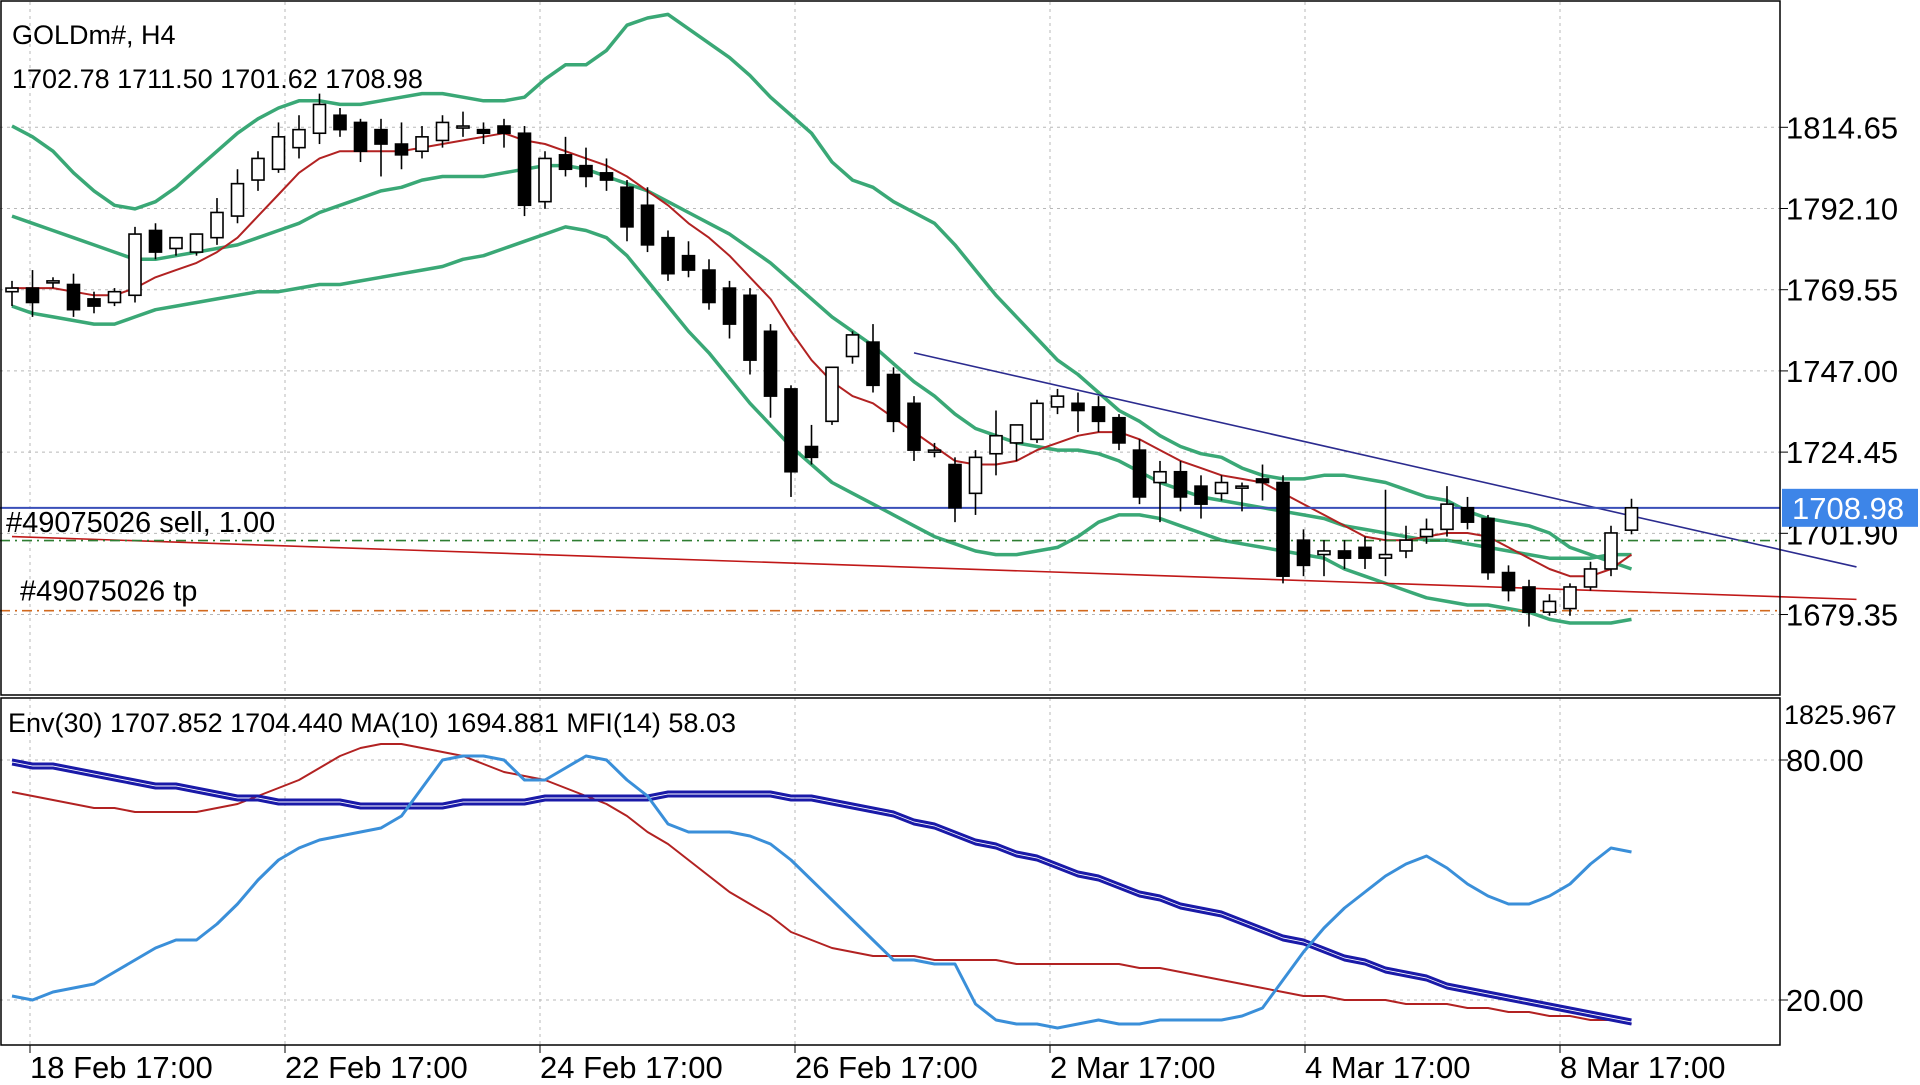 This screenshot has height=1085, width=1920. Describe the element at coordinates (1848, 508) in the screenshot. I see `current-price-label: 1708.98` at that location.